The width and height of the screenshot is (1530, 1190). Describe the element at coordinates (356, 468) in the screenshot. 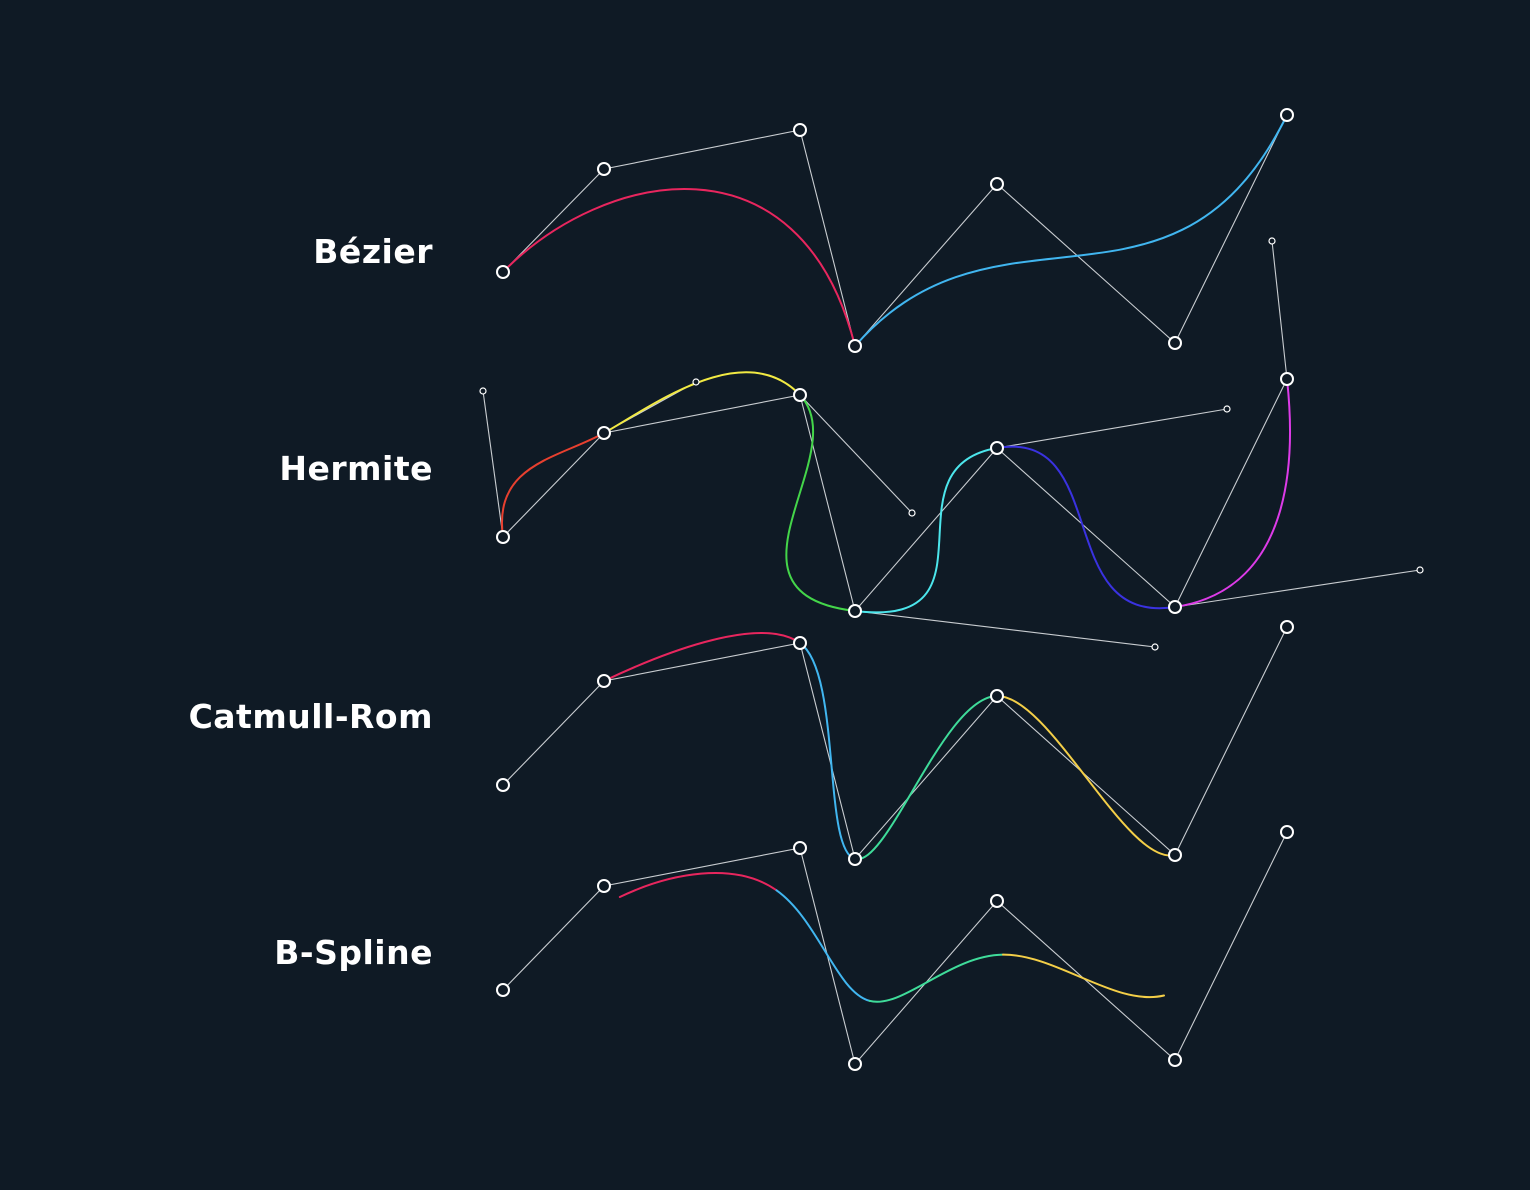

I see `label-hermite: Hermite` at that location.